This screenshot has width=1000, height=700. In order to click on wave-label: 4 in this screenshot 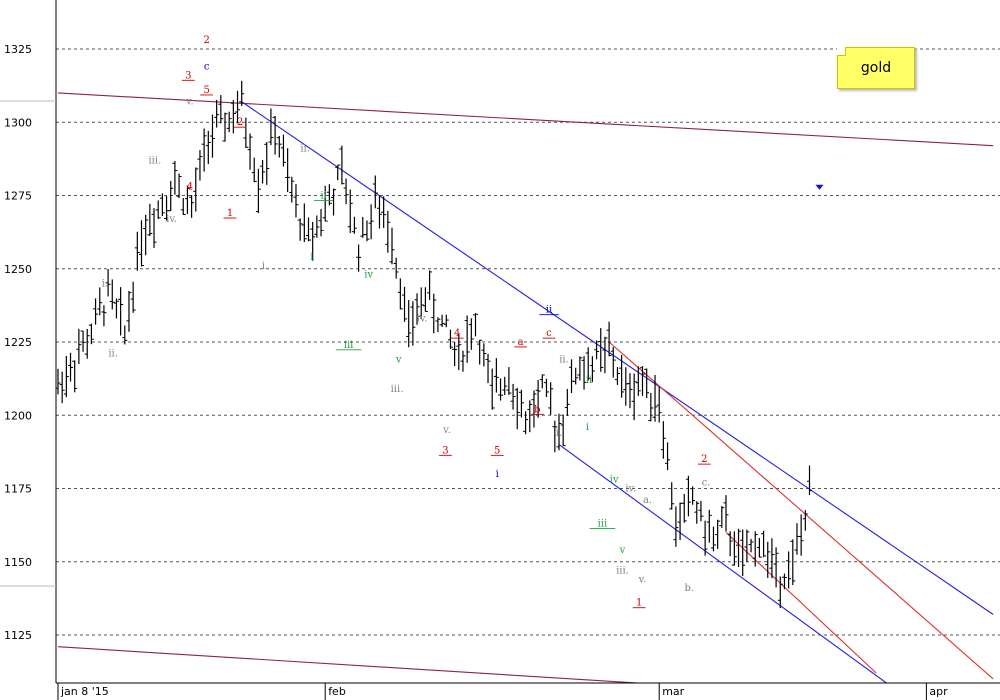, I will do `click(457, 333)`.